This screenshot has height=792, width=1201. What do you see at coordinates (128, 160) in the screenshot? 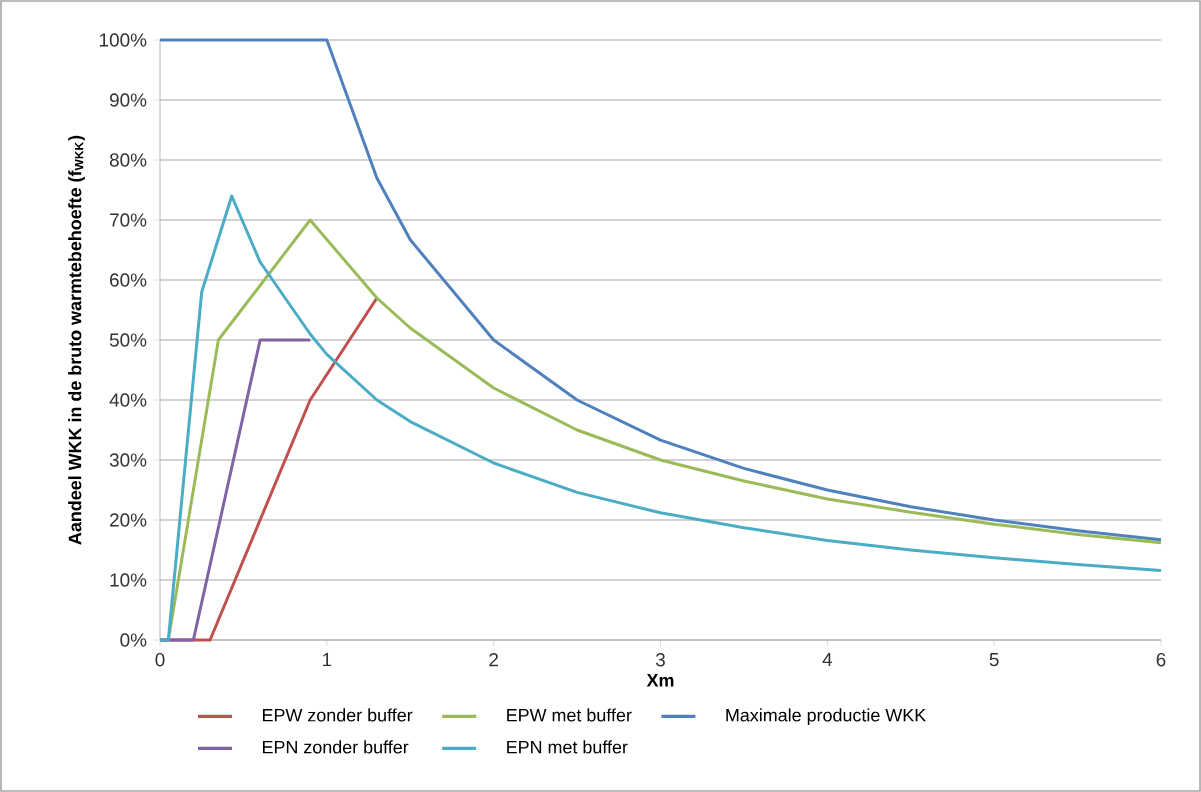
I see `y-tick-label: 80%` at bounding box center [128, 160].